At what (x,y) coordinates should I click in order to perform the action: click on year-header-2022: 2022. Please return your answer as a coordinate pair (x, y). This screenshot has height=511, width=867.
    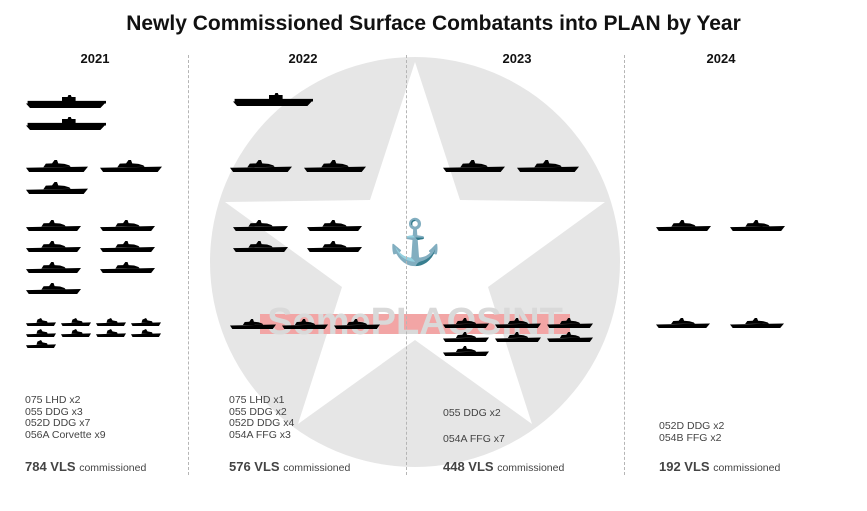
    Looking at the image, I should click on (303, 58).